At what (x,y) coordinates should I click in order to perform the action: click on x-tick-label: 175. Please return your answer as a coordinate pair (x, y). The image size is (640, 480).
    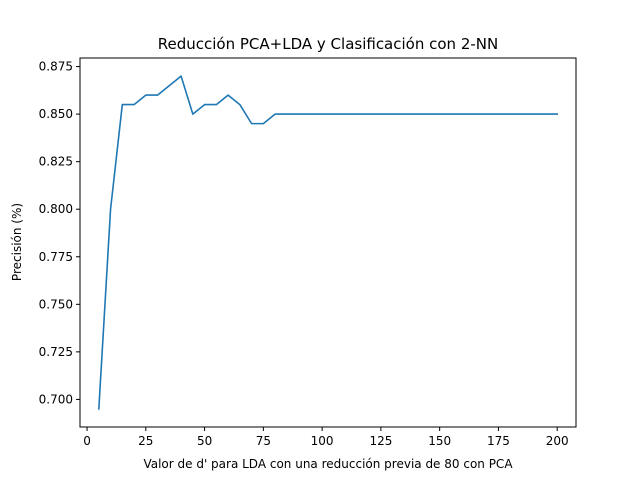
    Looking at the image, I should click on (498, 441).